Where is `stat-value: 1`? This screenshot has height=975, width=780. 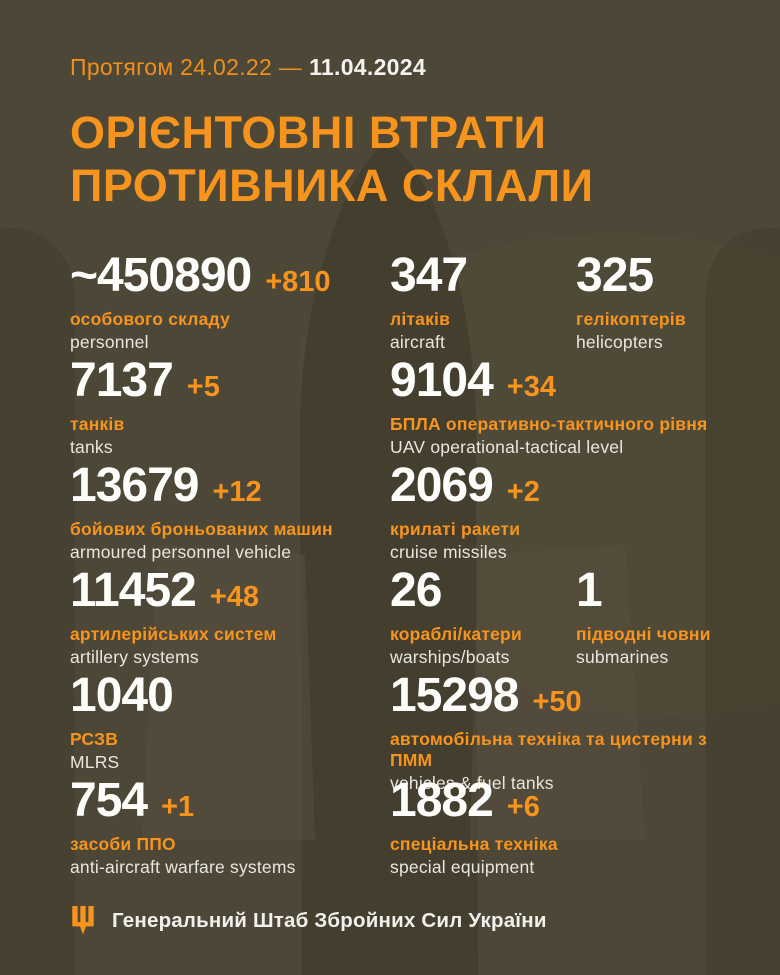
stat-value: 1 is located at coordinates (589, 591).